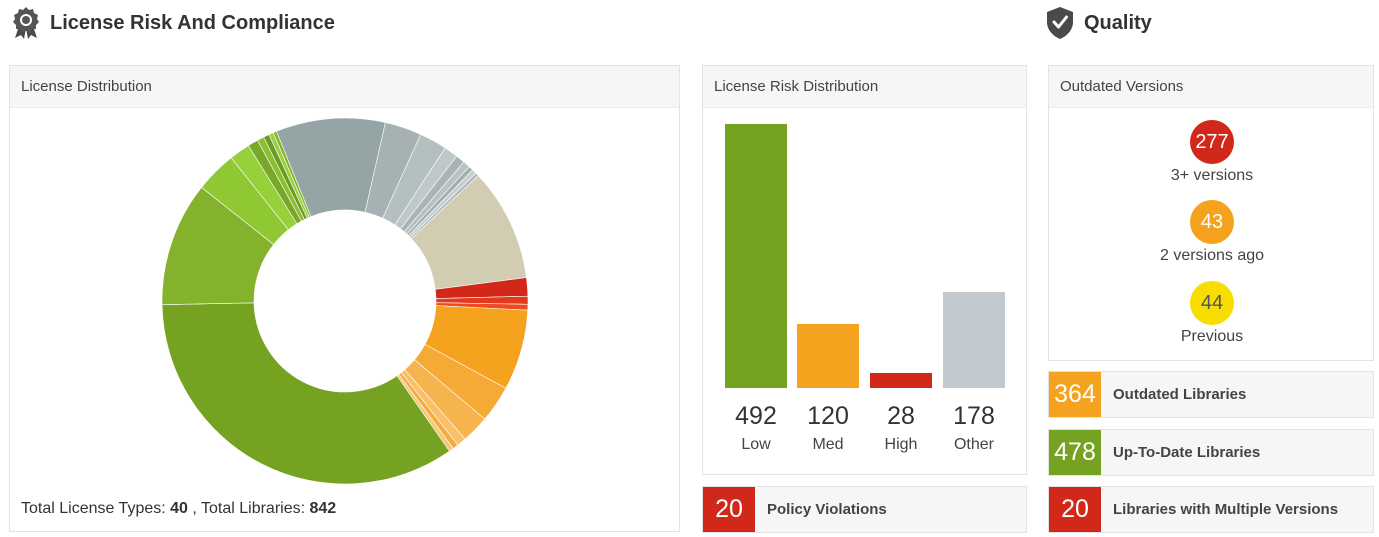 This screenshot has width=1379, height=537. I want to click on policy-violations-count: 20, so click(729, 509).